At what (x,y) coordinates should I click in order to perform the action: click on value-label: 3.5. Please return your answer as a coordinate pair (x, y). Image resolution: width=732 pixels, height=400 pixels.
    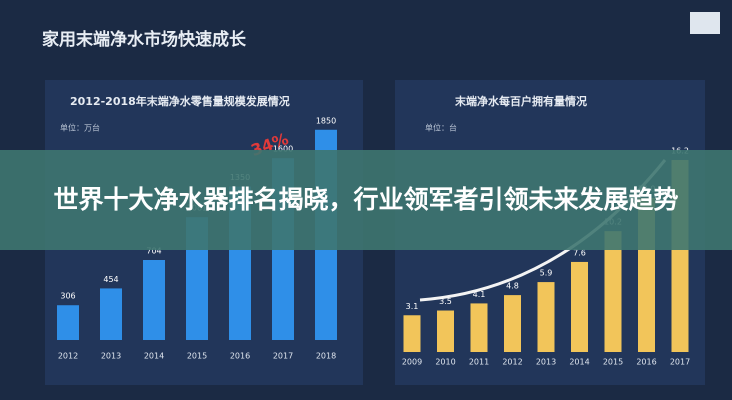
    Looking at the image, I should click on (445, 301).